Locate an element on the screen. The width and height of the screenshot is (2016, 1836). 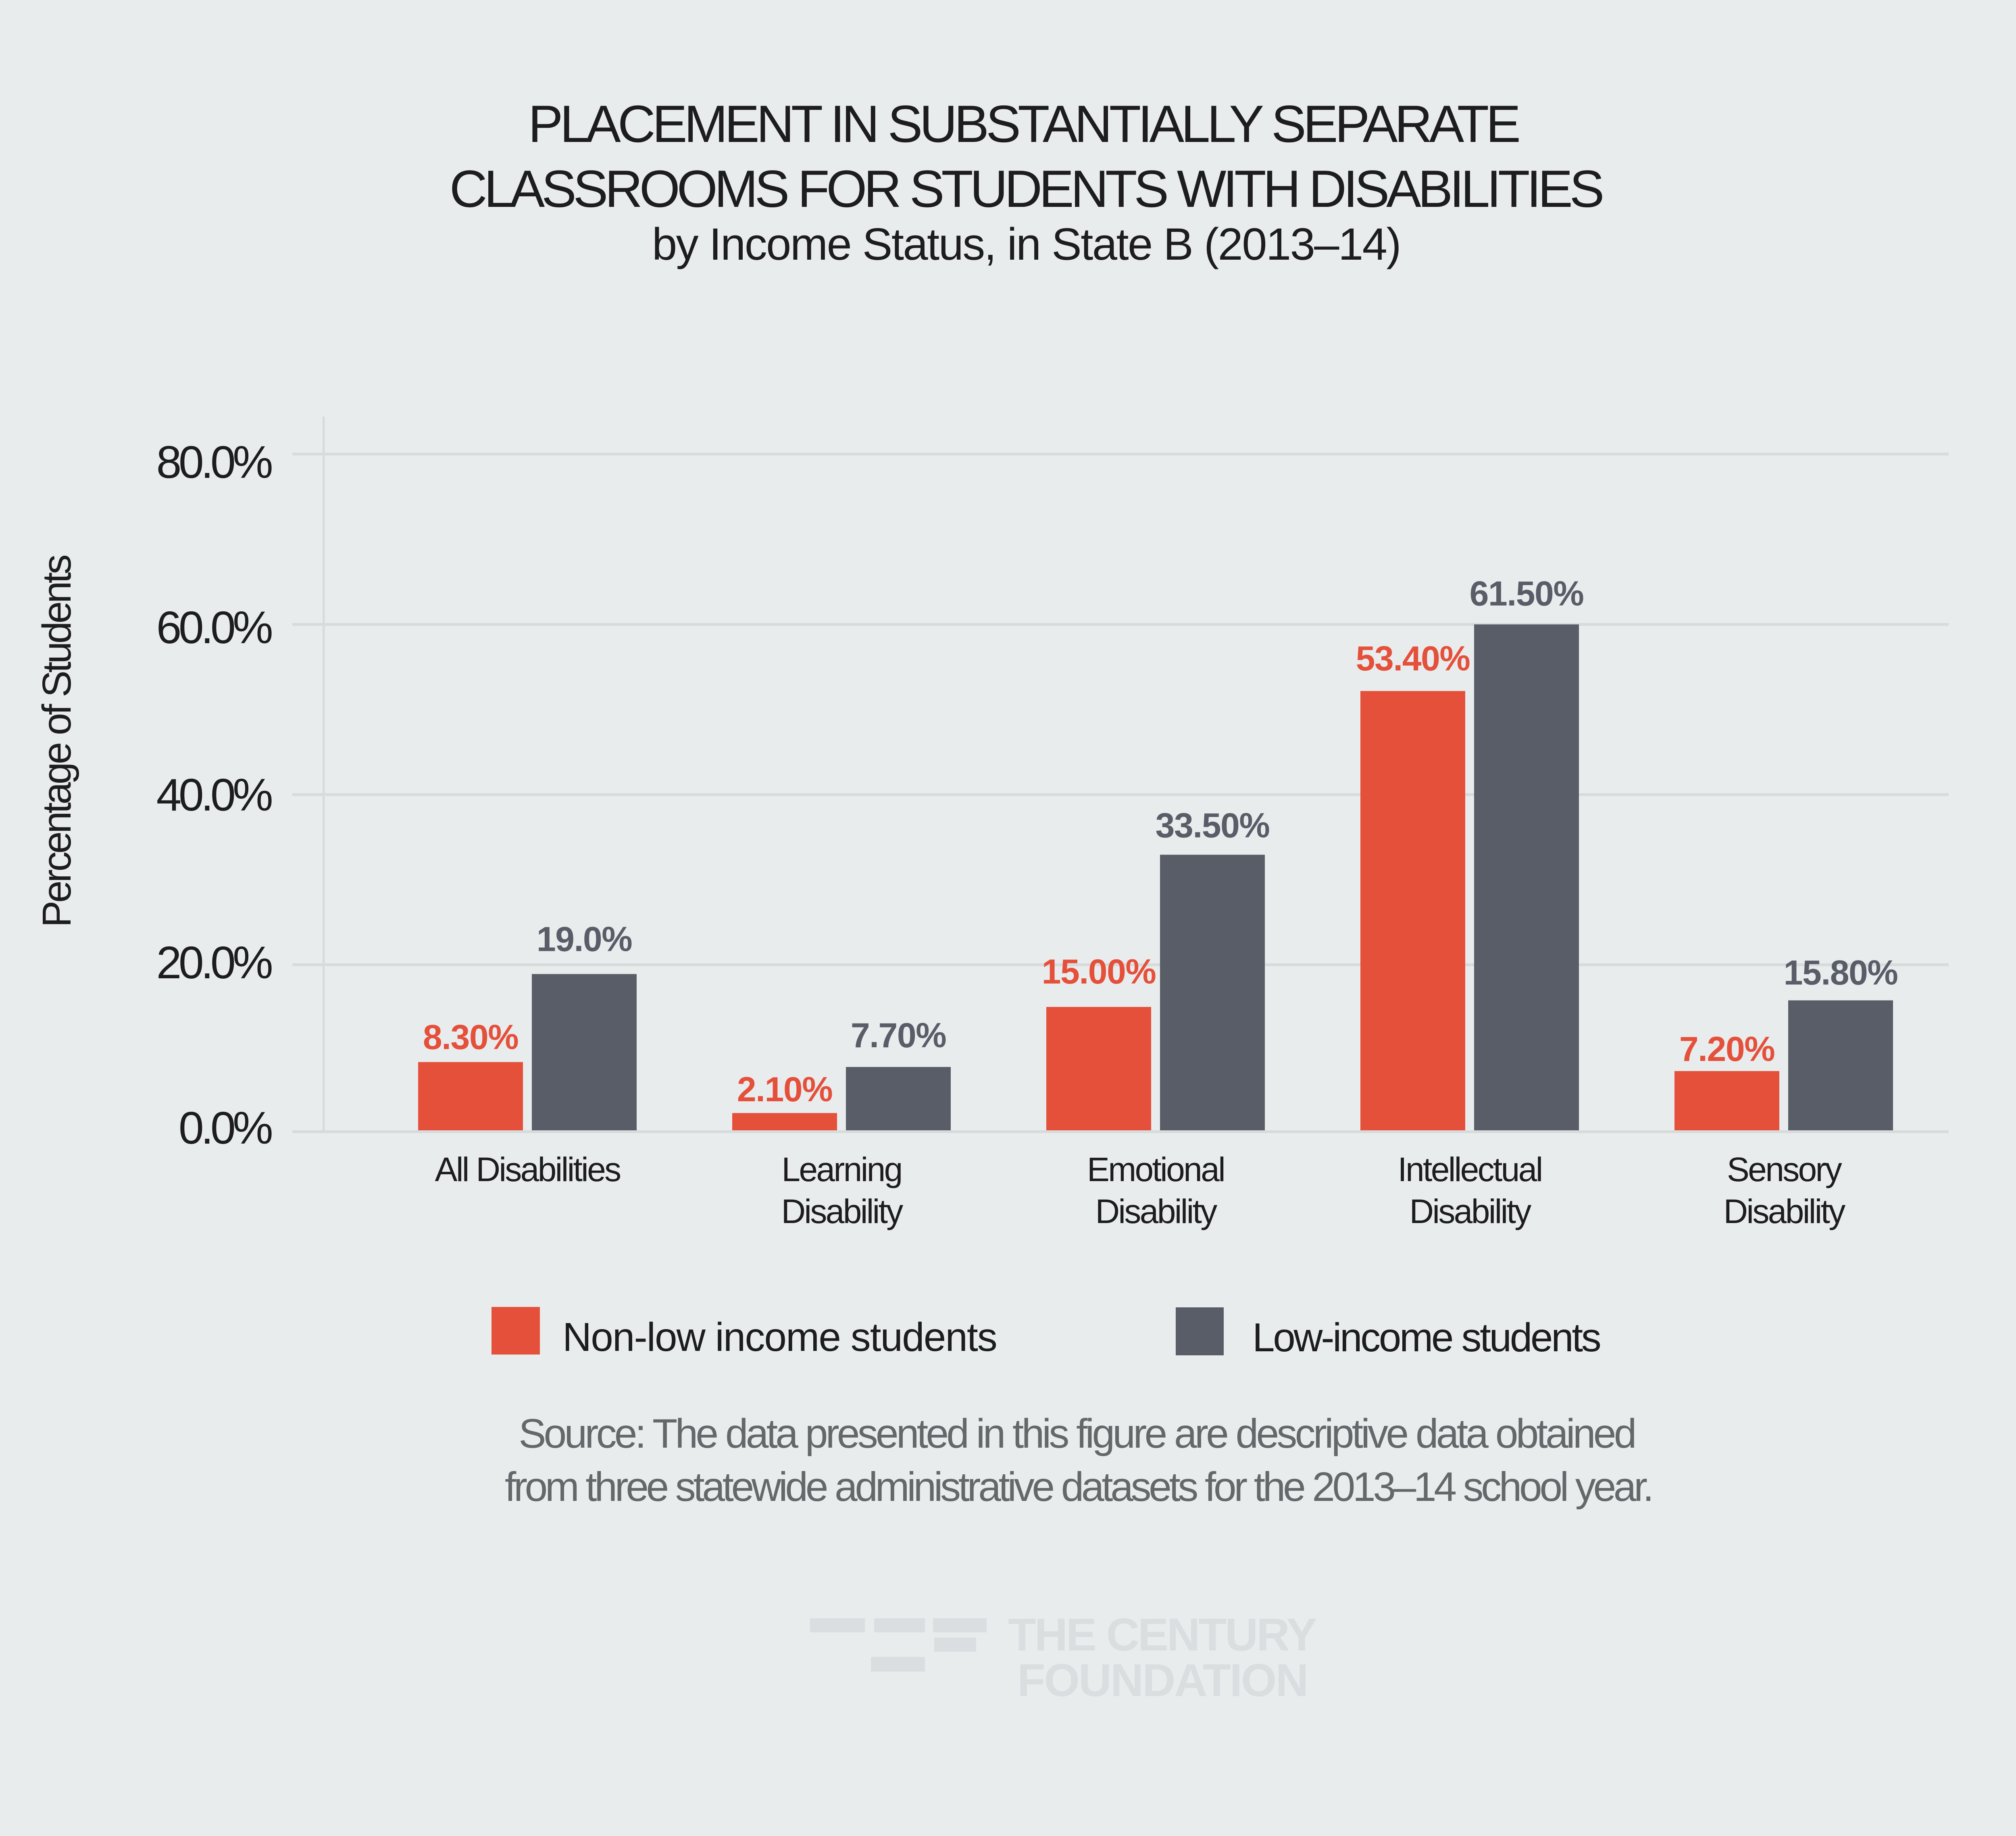
svg-text: 2.10% is located at coordinates (784, 1089).